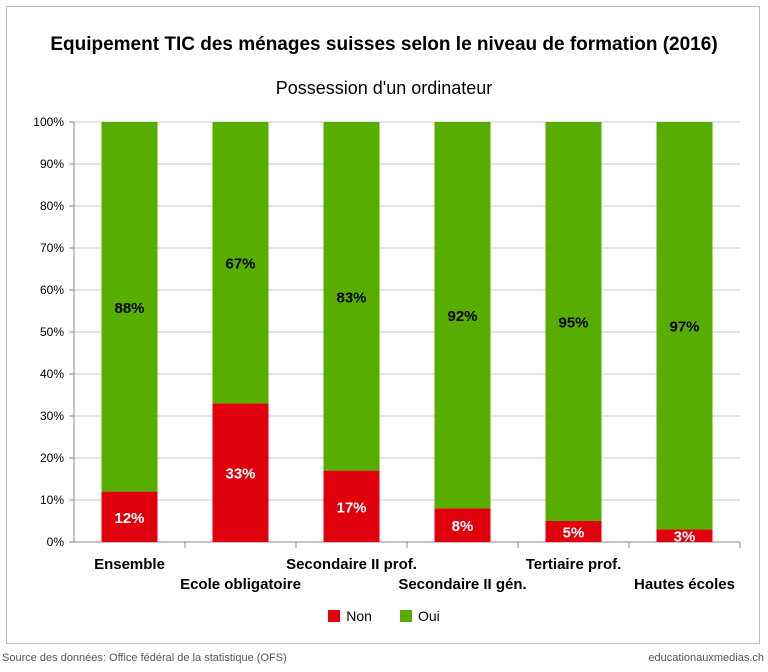 The width and height of the screenshot is (768, 672). What do you see at coordinates (52, 206) in the screenshot?
I see `y-tick-label: 80%` at bounding box center [52, 206].